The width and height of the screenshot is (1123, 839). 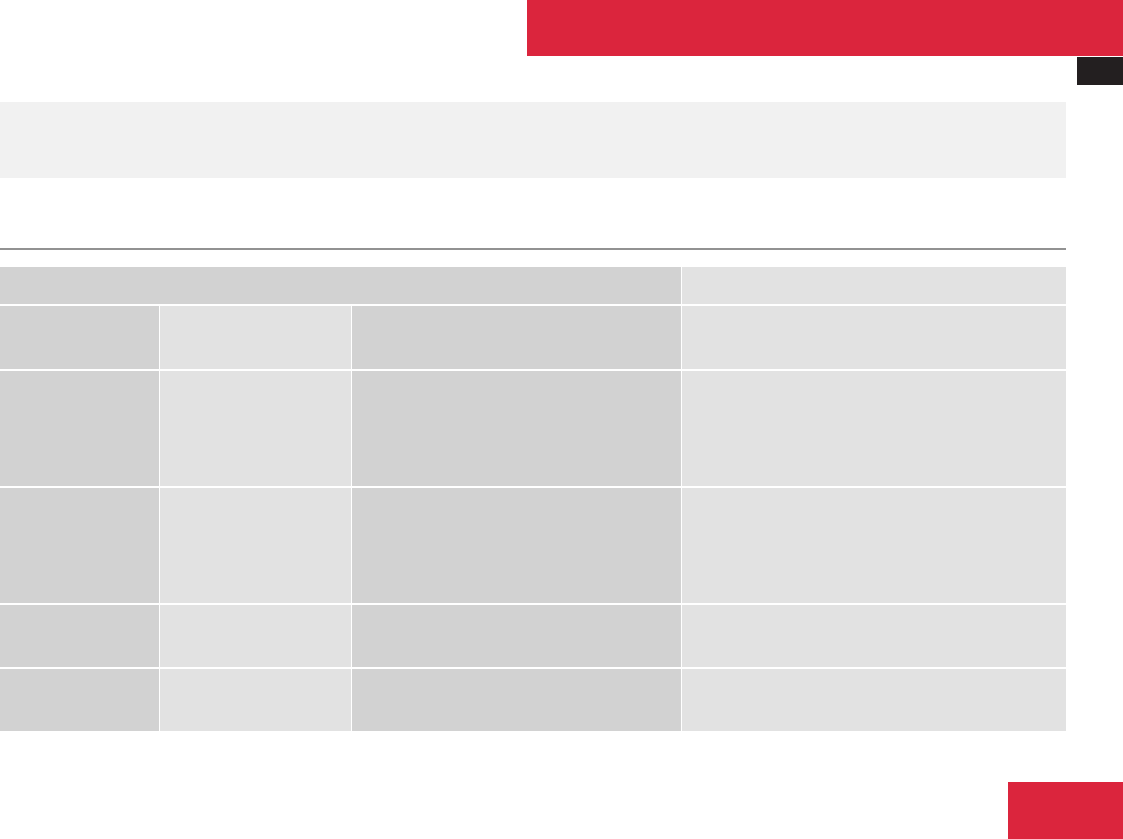 What do you see at coordinates (533, 249) in the screenshot?
I see `divider-rule` at bounding box center [533, 249].